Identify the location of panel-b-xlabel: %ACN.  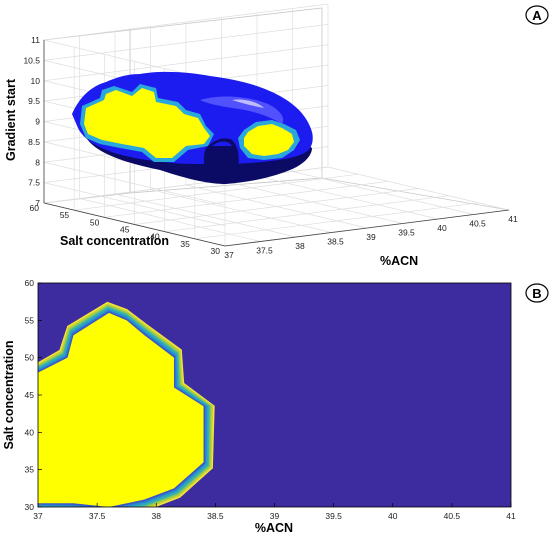
(274, 528).